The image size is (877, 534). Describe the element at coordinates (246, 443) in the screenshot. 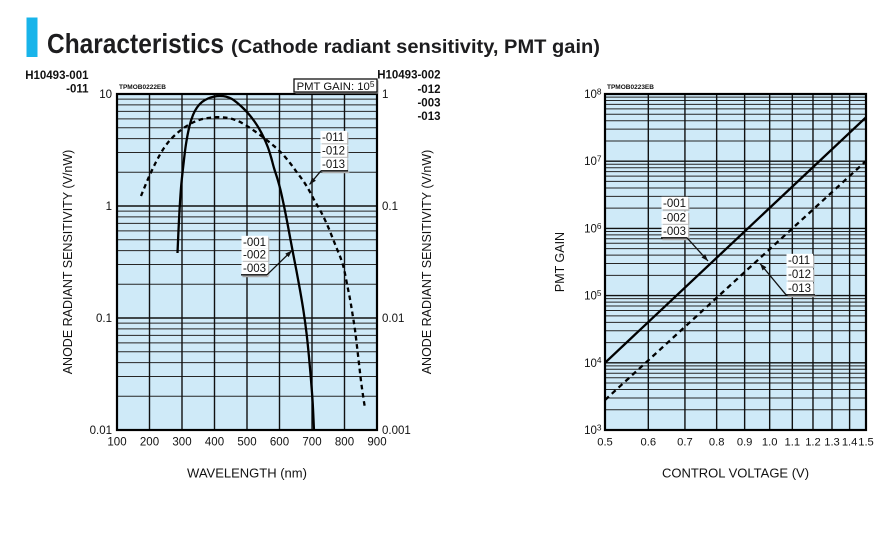

I see `svg-text: 500` at that location.